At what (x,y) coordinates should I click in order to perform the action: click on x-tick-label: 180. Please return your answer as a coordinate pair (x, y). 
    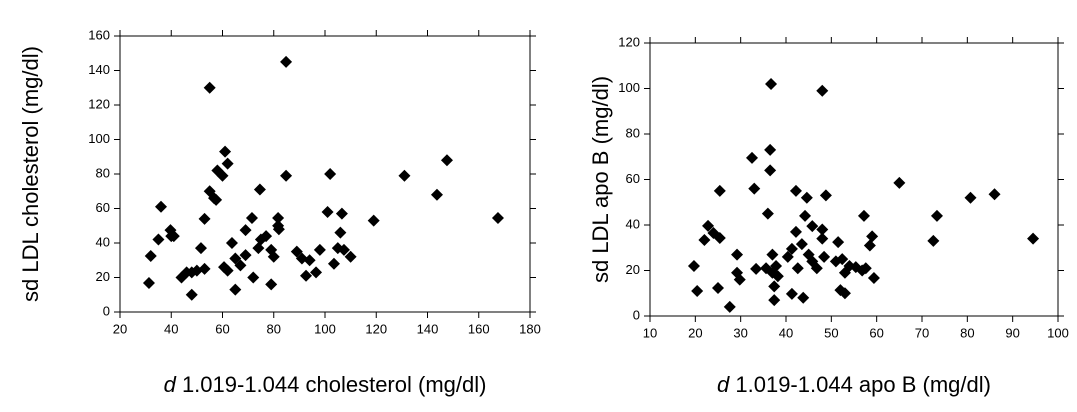
    Looking at the image, I should click on (530, 328).